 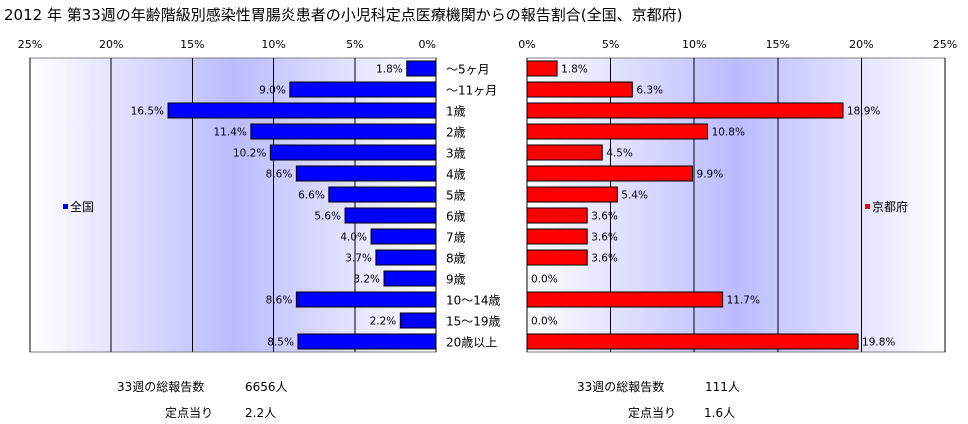 What do you see at coordinates (280, 343) in the screenshot?
I see `zenkoku-value-label: 8.5%` at bounding box center [280, 343].